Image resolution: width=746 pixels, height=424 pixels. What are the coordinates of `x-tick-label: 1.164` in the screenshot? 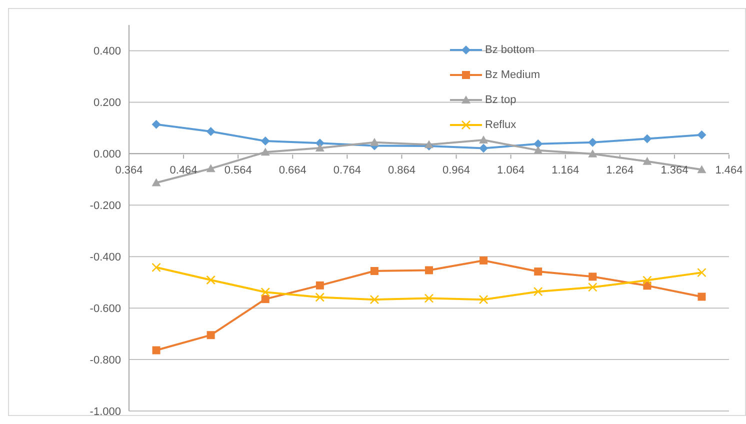 It's located at (566, 170).